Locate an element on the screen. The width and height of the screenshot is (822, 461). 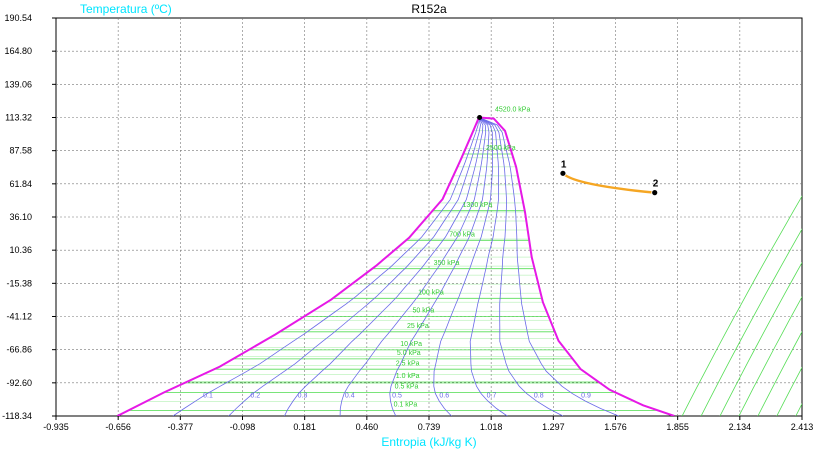
y-axis-label: Temperatura (ºC) is located at coordinates (126, 9).